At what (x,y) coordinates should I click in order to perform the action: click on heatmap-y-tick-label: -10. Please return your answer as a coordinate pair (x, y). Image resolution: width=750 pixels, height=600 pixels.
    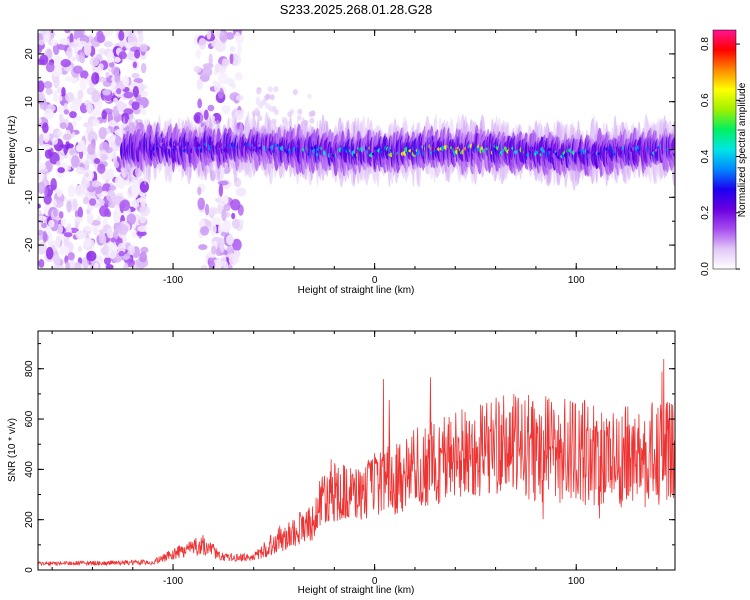
    Looking at the image, I should click on (29, 197).